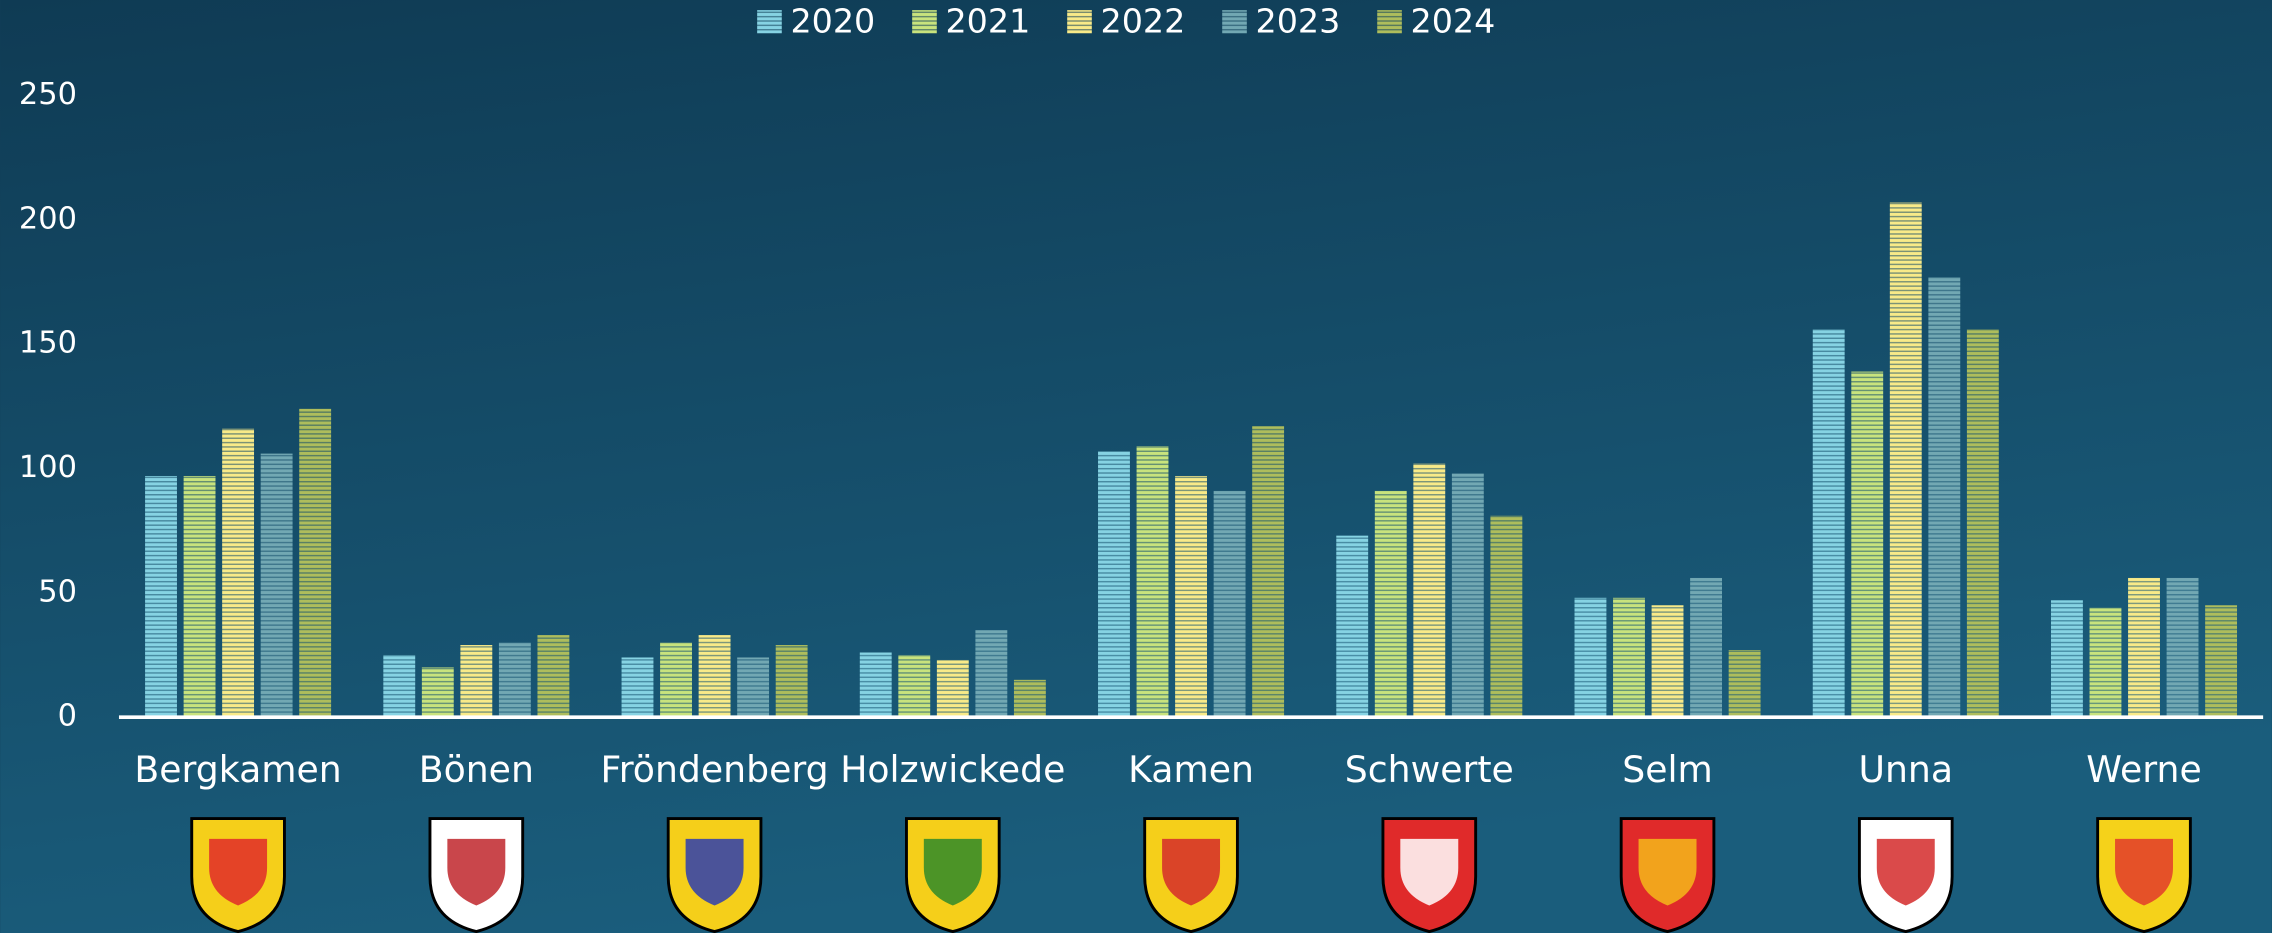  I want to click on x-tick-label: Werne, so click(2143, 769).